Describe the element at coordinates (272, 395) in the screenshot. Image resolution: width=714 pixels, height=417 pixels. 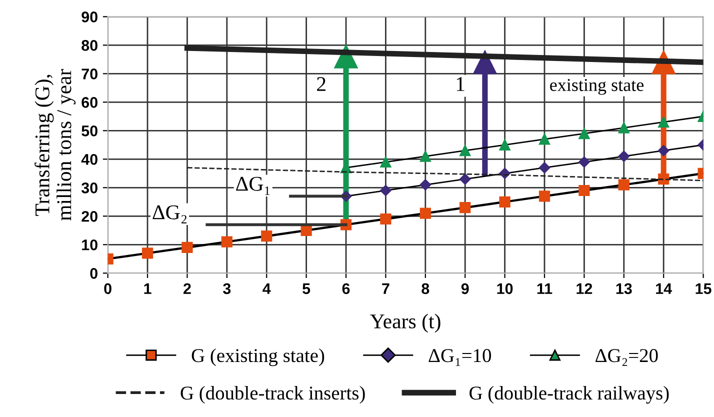
I see `legend-label: G (double-track inserts)` at that location.